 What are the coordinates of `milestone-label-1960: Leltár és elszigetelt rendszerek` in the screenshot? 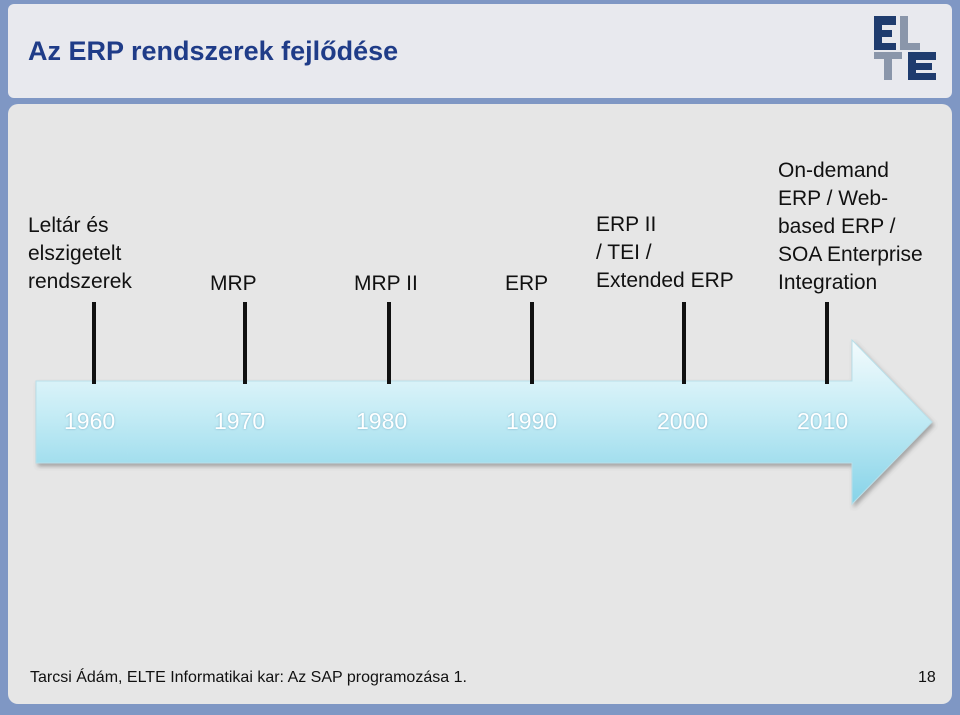 It's located at (80, 253).